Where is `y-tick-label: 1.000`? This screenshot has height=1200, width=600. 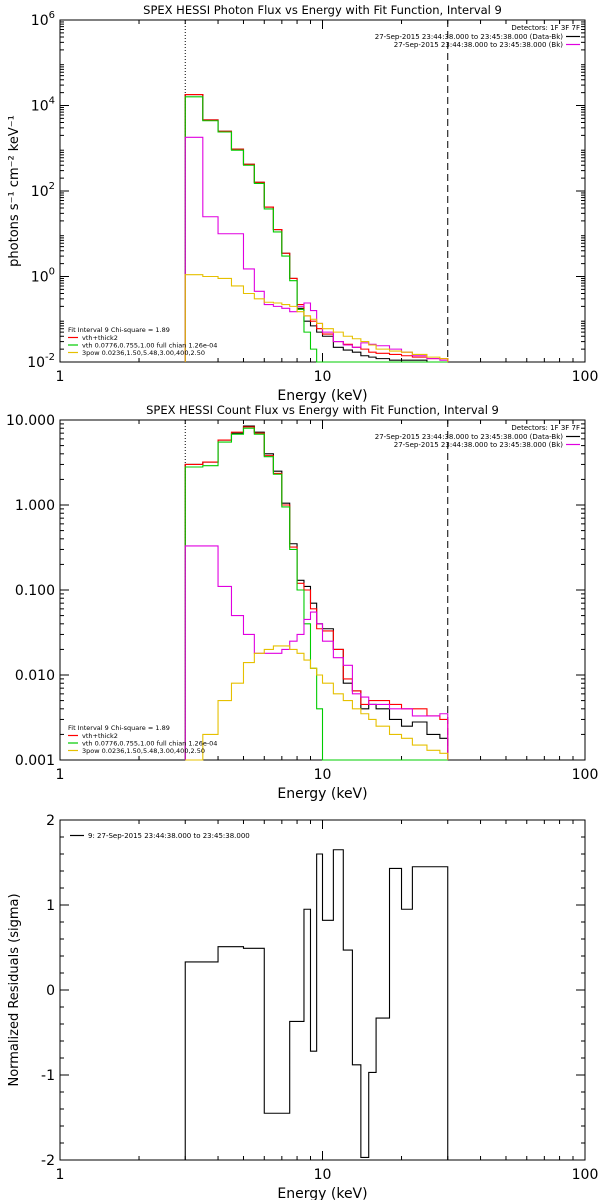 y-tick-label: 1.000 is located at coordinates (35, 506).